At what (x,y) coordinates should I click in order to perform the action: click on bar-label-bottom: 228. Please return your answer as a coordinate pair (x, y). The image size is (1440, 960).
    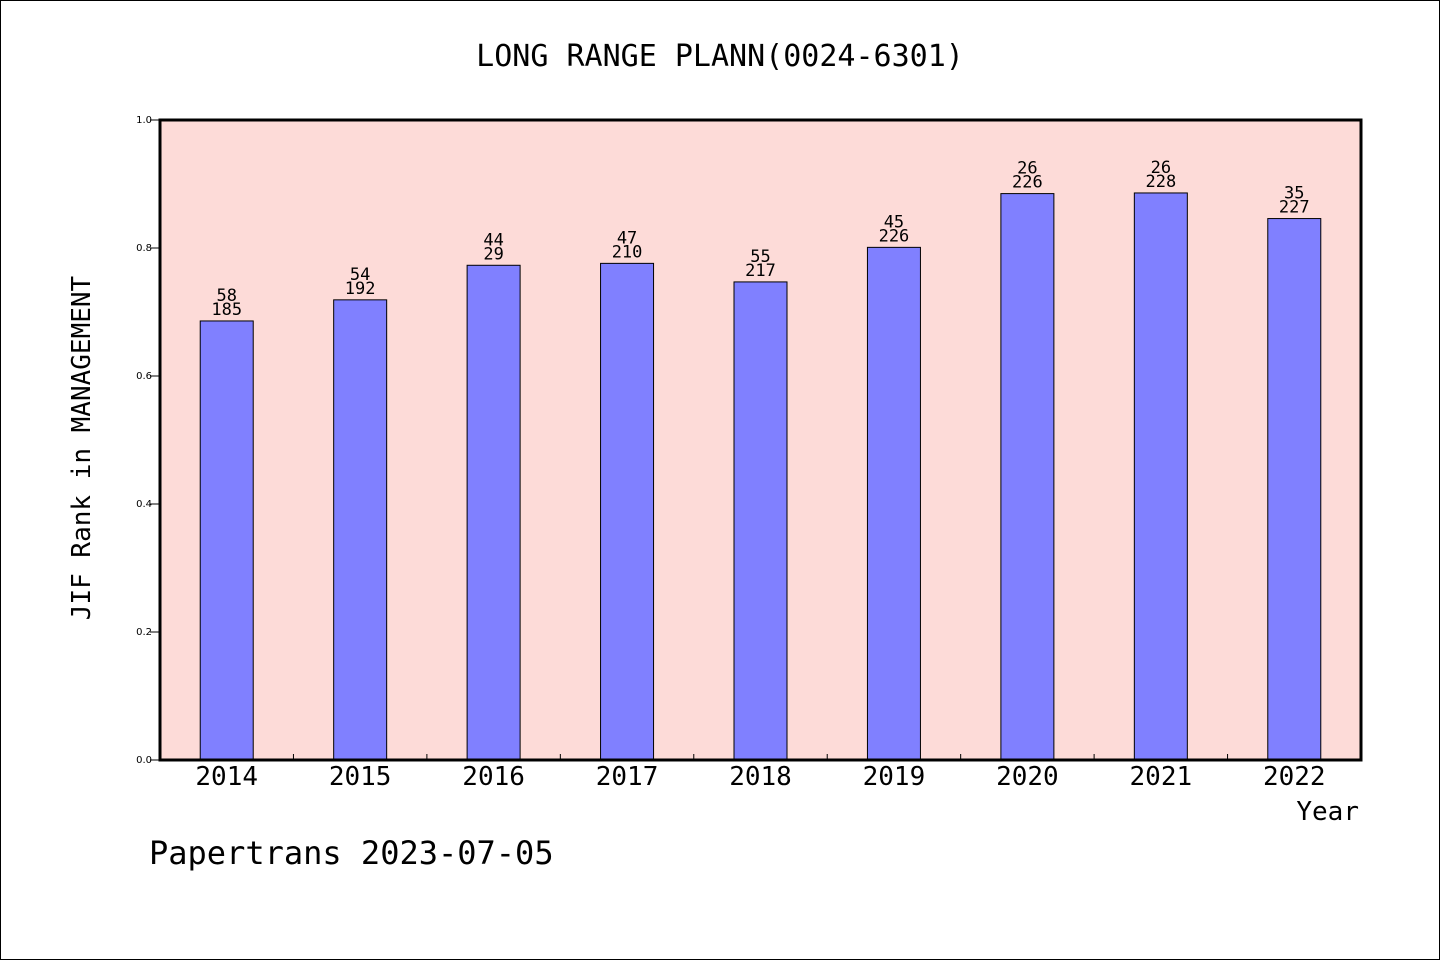
    Looking at the image, I should click on (1160, 182).